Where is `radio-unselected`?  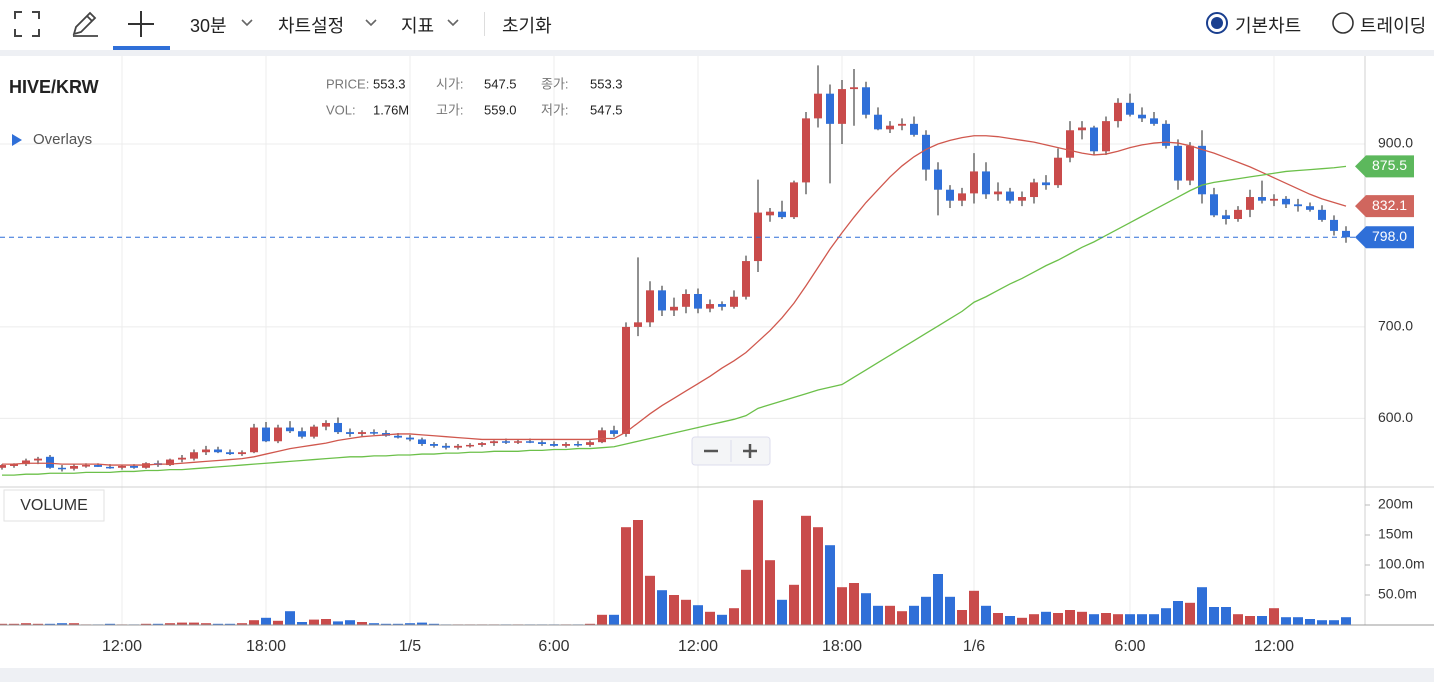 radio-unselected is located at coordinates (1343, 23).